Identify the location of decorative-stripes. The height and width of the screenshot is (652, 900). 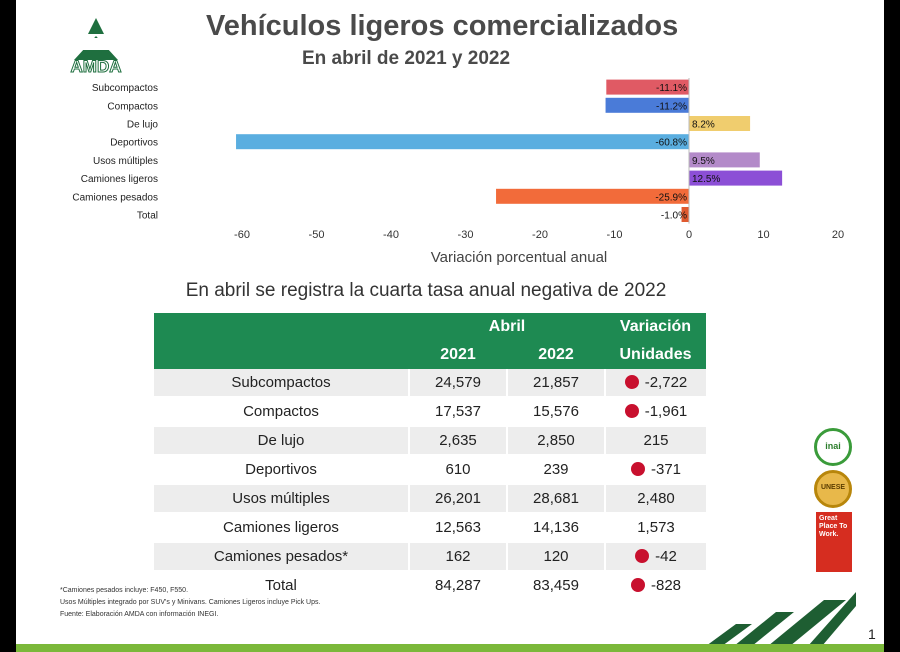
(781, 619).